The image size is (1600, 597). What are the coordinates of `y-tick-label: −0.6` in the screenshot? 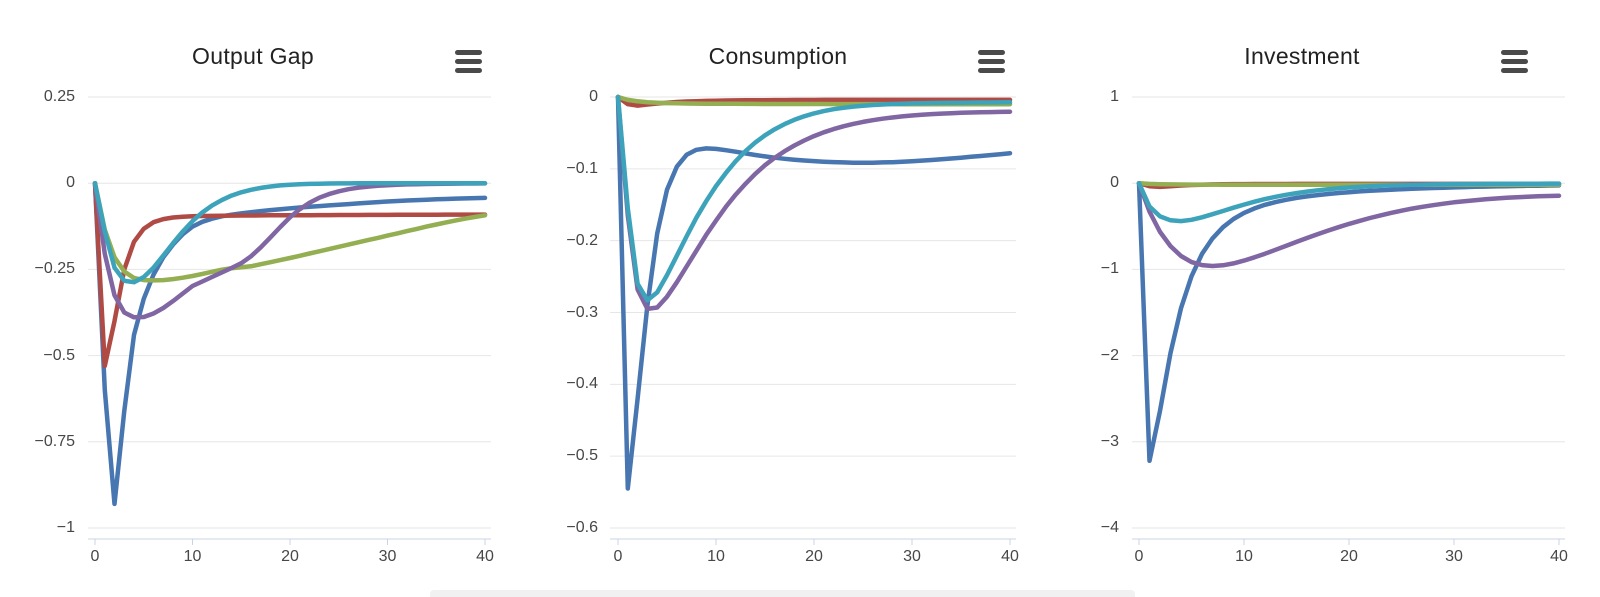 It's located at (582, 527).